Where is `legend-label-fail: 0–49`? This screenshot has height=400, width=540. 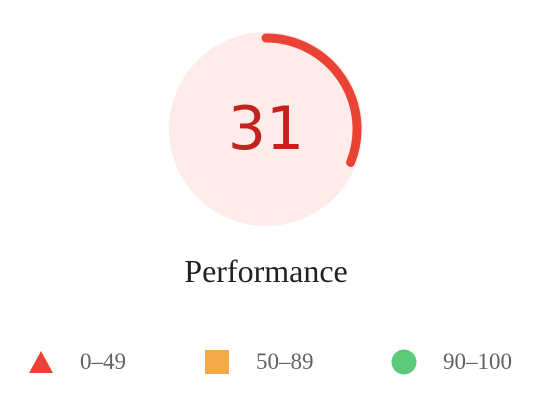 legend-label-fail: 0–49 is located at coordinates (103, 361).